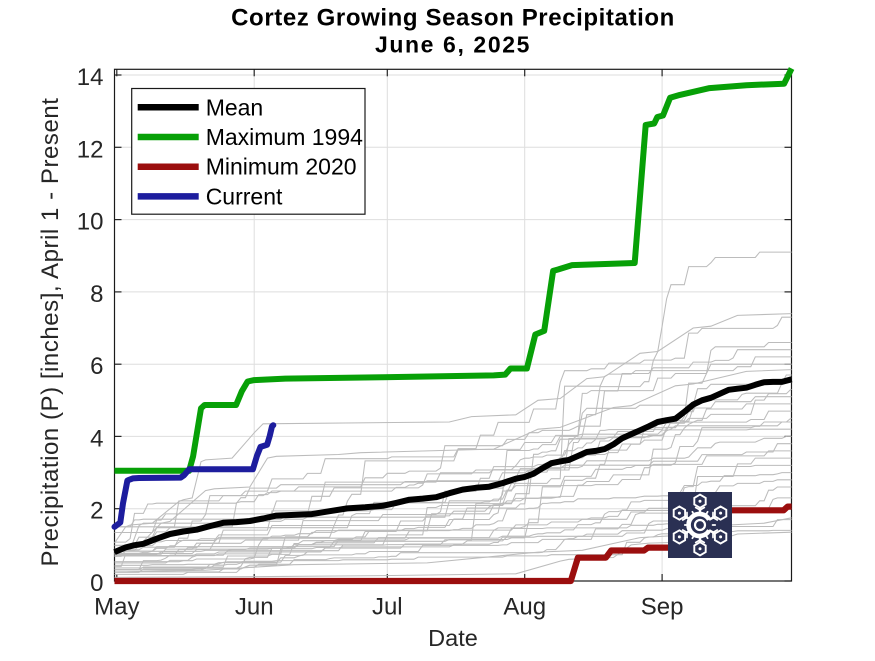 The width and height of the screenshot is (875, 661). Describe the element at coordinates (244, 196) in the screenshot. I see `svg-text: Current` at that location.